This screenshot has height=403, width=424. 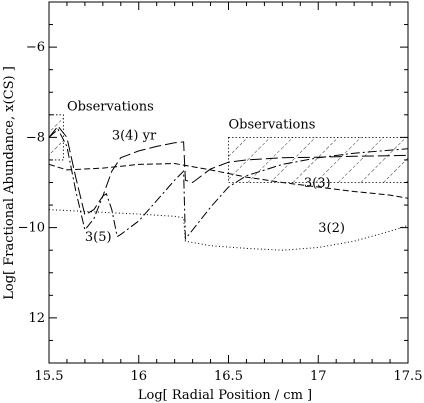 What do you see at coordinates (98, 237) in the screenshot?
I see `annotation-5: 3(5)` at bounding box center [98, 237].